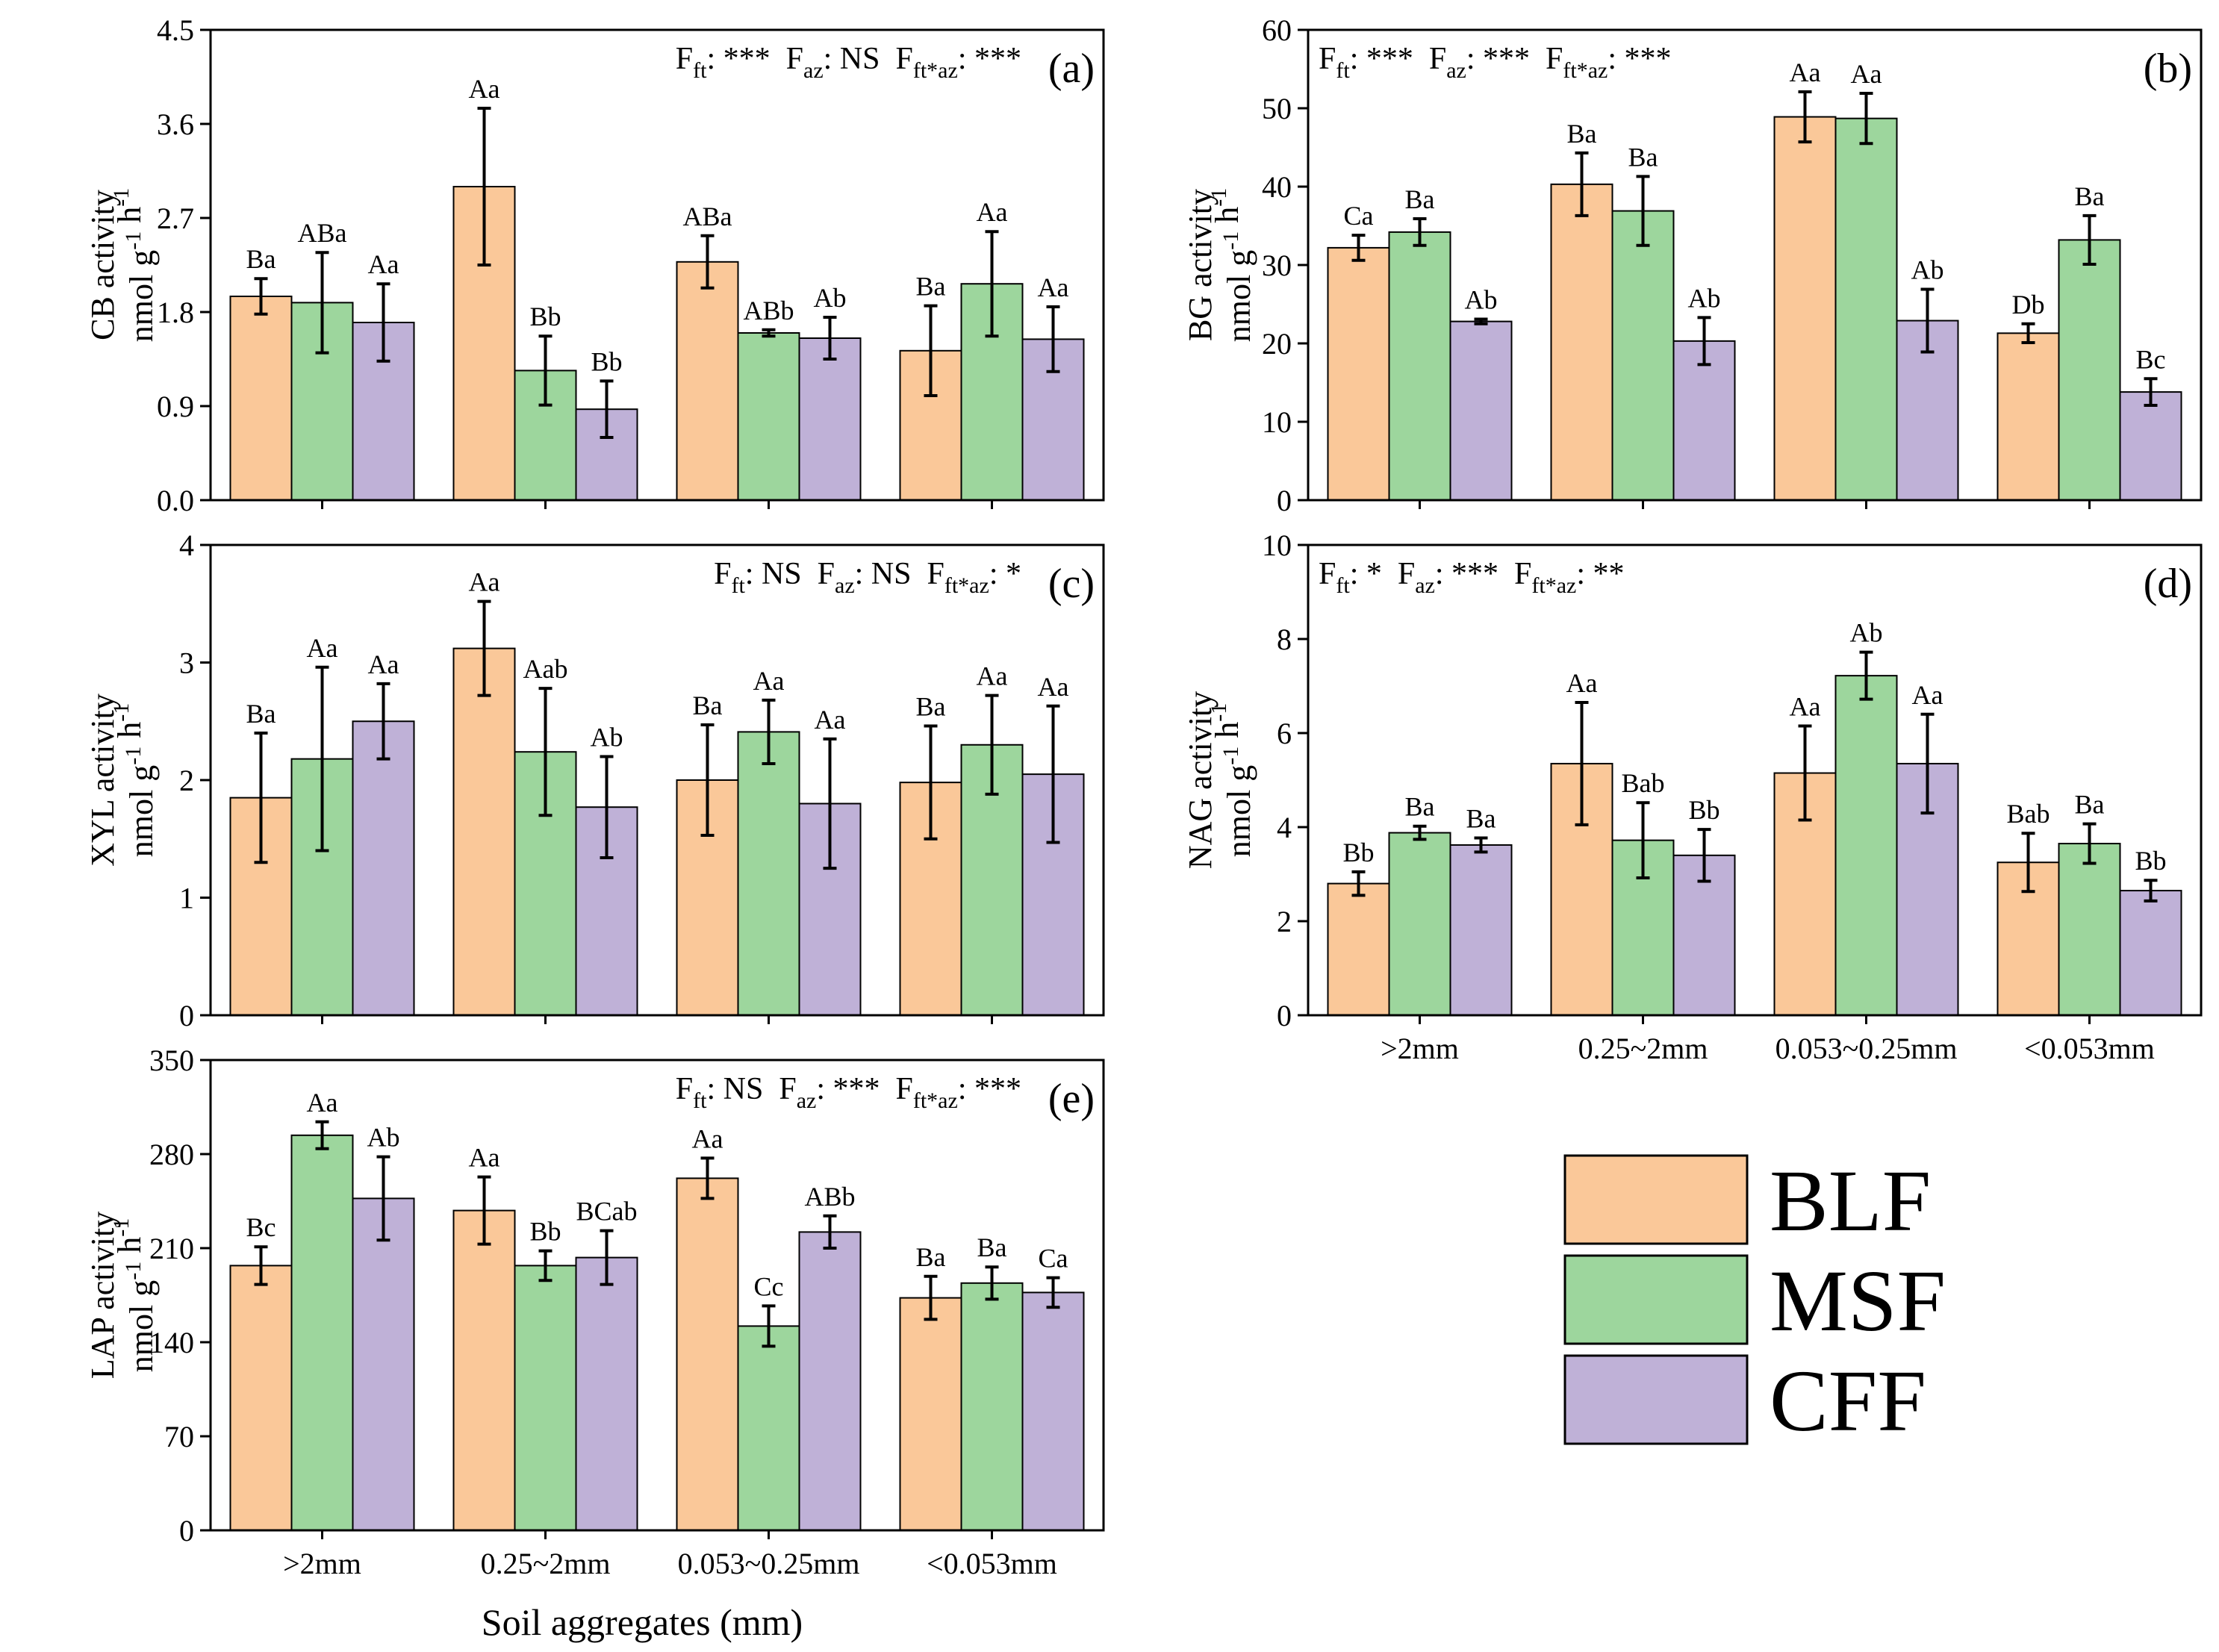 Image resolution: width=2219 pixels, height=1652 pixels. What do you see at coordinates (1200, 265) in the screenshot?
I see `y-axis-label-b: BG activity` at bounding box center [1200, 265].